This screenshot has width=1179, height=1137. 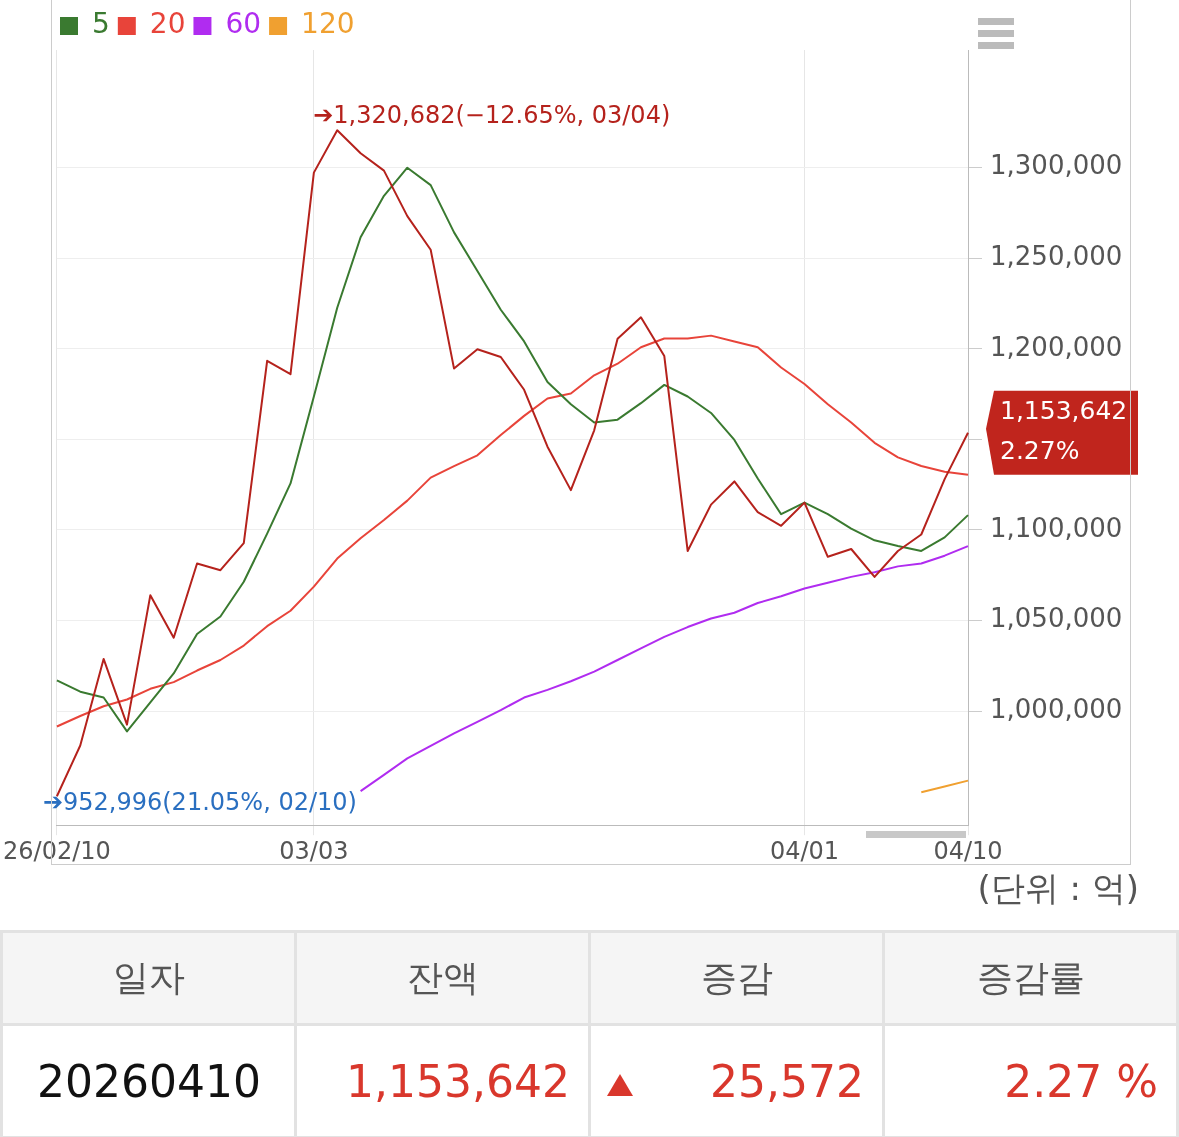 What do you see at coordinates (1058, 888) in the screenshot?
I see `text: (단위 : 억)` at bounding box center [1058, 888].